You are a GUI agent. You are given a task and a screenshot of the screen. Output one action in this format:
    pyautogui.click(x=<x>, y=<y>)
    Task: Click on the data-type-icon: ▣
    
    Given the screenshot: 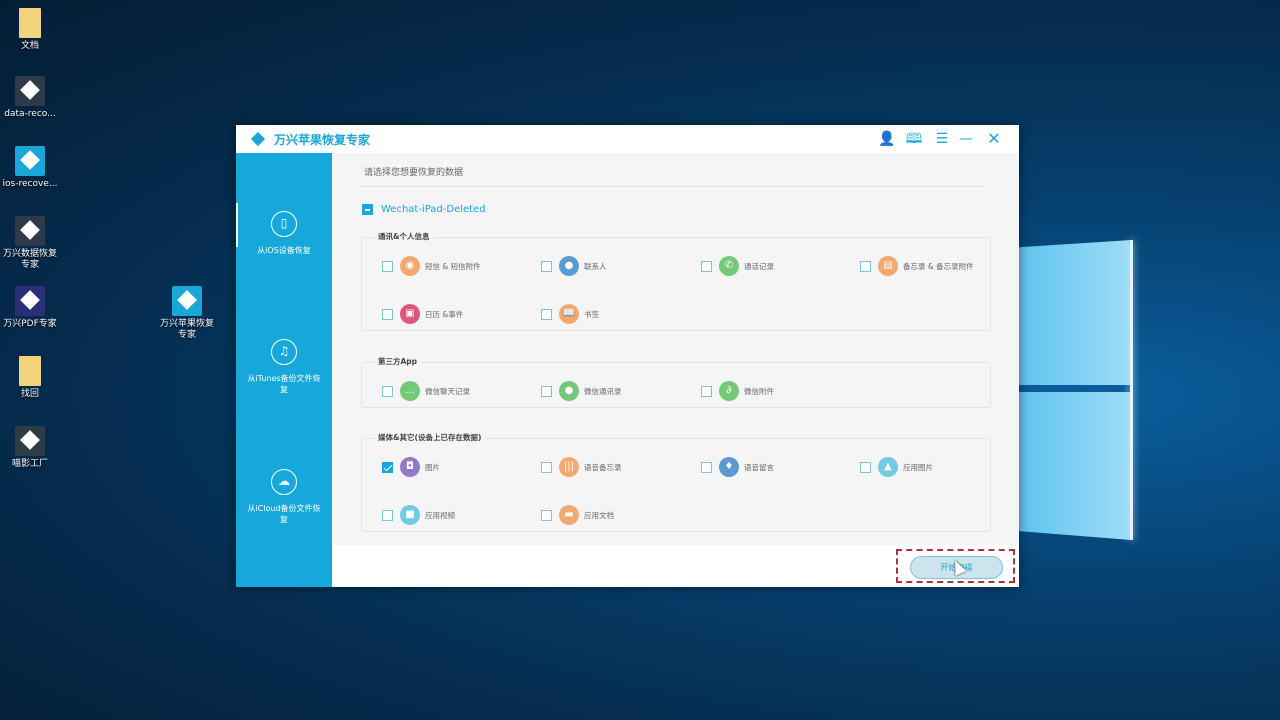 What is the action you would take?
    pyautogui.click(x=410, y=314)
    